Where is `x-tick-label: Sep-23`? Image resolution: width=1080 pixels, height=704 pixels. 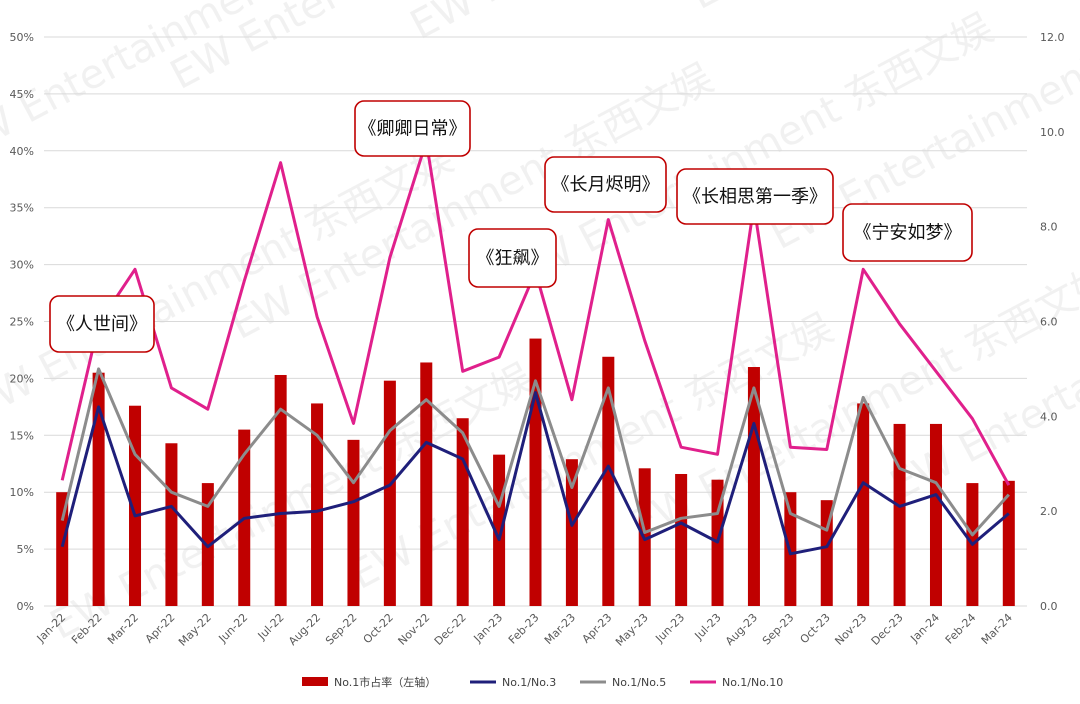
x-tick-label: Sep-23 is located at coordinates (778, 629).